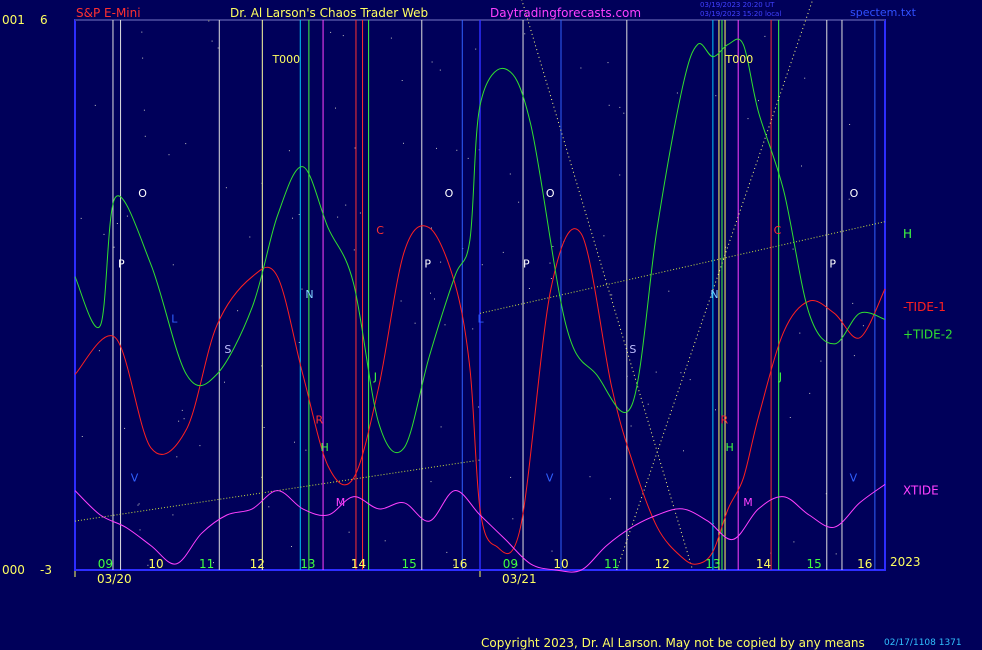 The width and height of the screenshot is (982, 650). Describe the element at coordinates (309, 294) in the screenshot. I see `annotation-n-12: N` at that location.